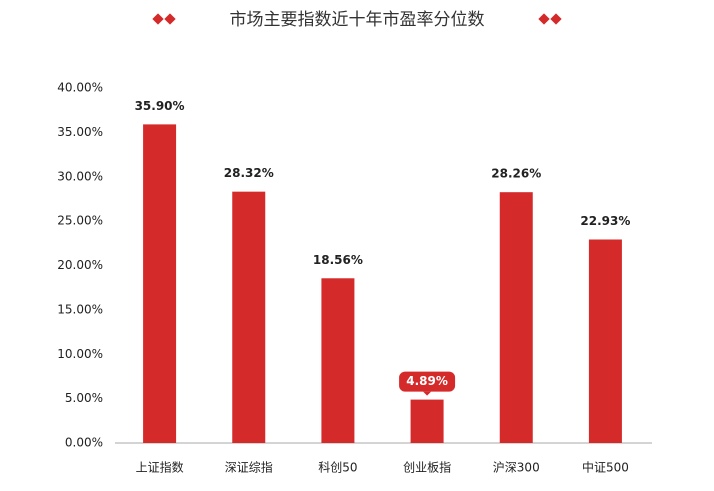 The height and width of the screenshot is (491, 714). Describe the element at coordinates (160, 467) in the screenshot. I see `x-tick-label: 上证指数` at that location.